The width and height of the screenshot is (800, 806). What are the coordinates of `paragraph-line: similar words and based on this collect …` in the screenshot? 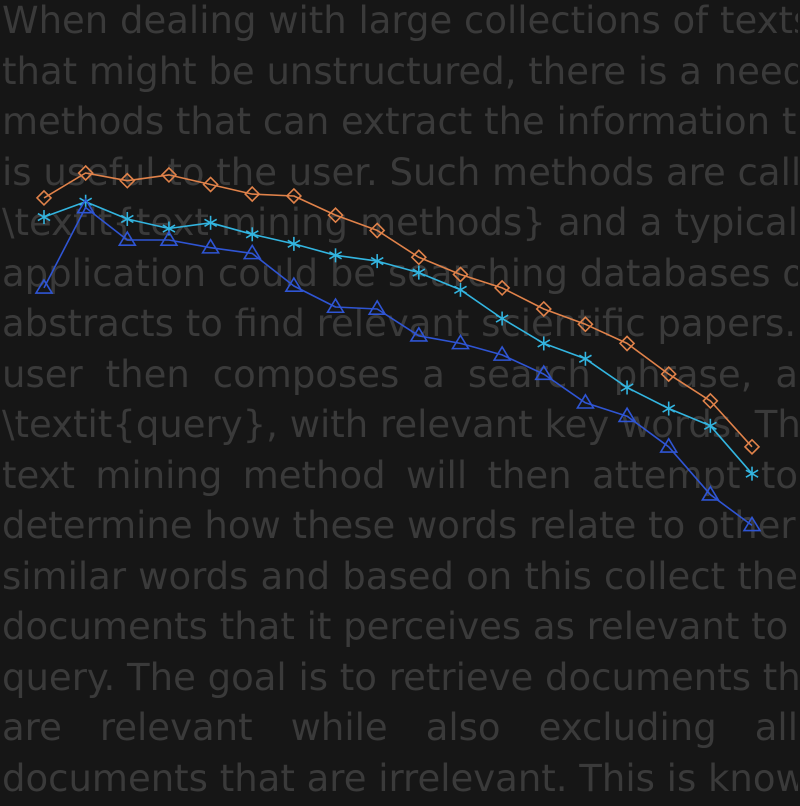 It's located at (400, 576).